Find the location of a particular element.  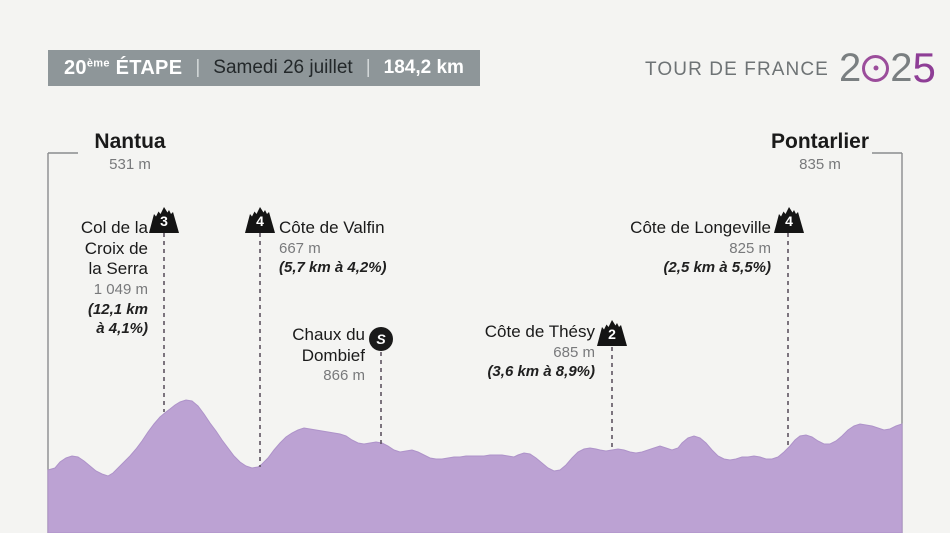

start-city-label: Nantua 531 m is located at coordinates (130, 151).